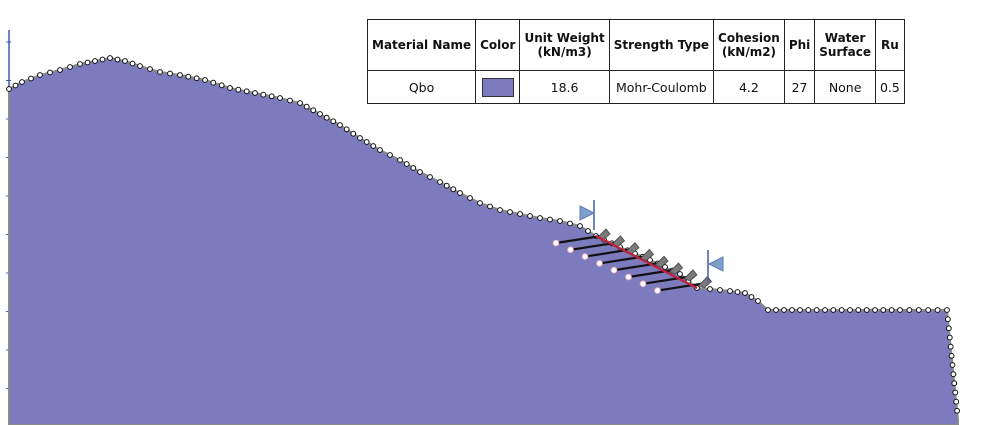 The width and height of the screenshot is (989, 425). What do you see at coordinates (498, 45) in the screenshot?
I see `header-color: Color` at bounding box center [498, 45].